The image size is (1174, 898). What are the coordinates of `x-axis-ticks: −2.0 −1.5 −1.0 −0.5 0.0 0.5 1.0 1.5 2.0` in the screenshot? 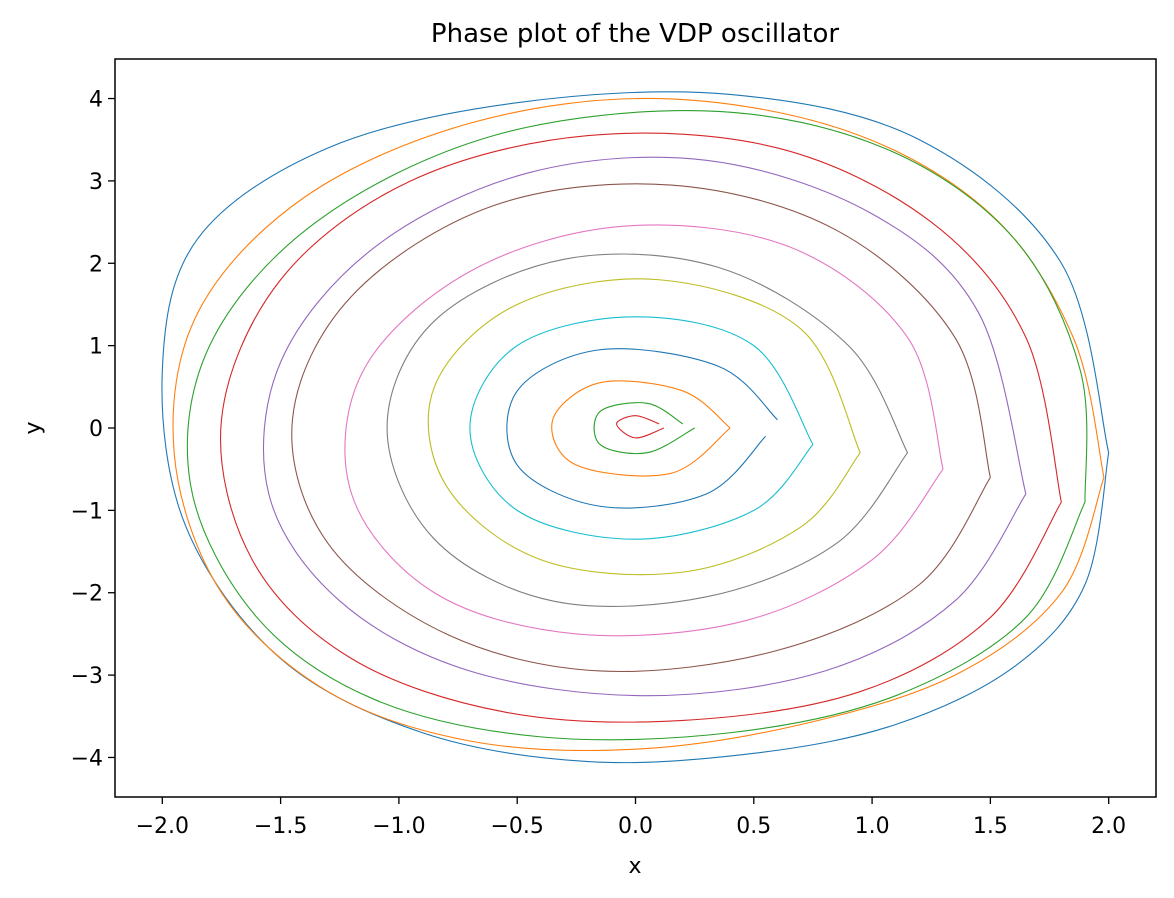 It's located at (631, 818).